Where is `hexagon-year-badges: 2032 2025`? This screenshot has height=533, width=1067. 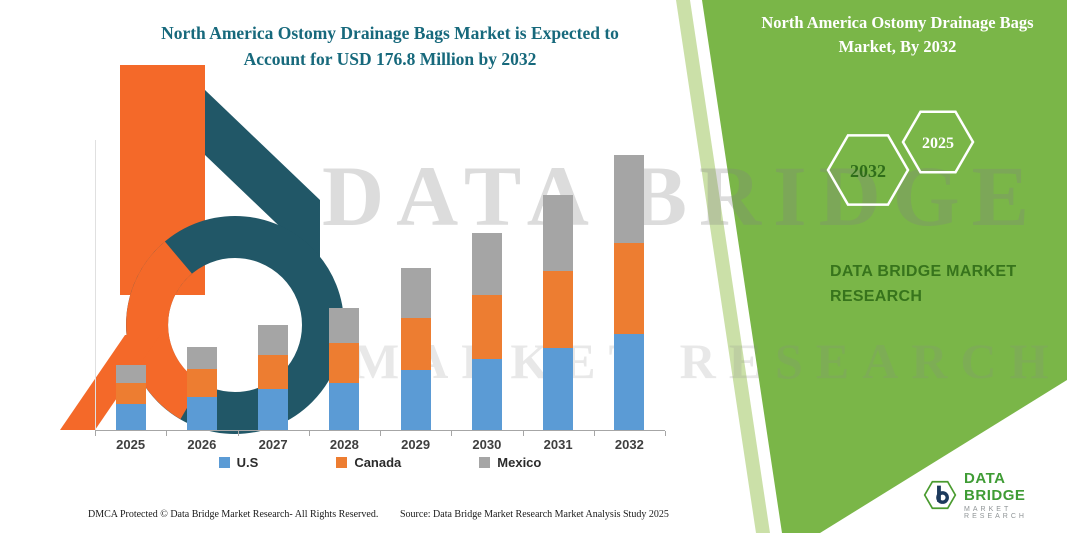 hexagon-year-badges: 2032 2025 is located at coordinates (897, 161).